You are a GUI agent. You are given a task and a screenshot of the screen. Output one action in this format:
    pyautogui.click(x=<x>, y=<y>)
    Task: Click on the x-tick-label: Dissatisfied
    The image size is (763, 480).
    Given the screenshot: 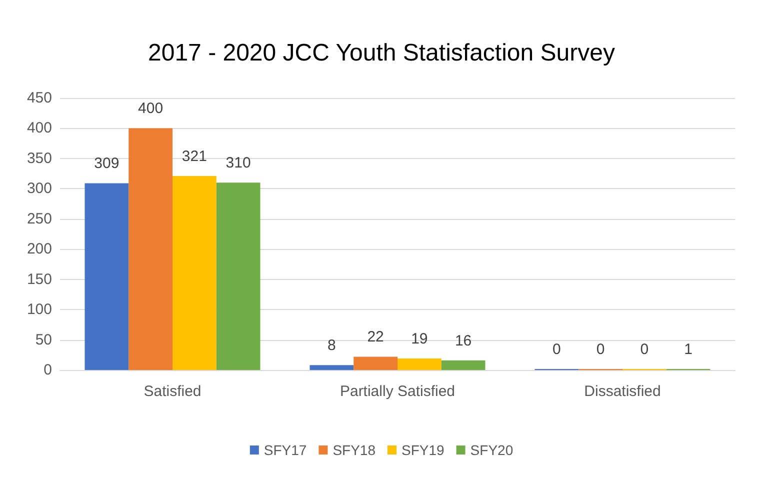 What is the action you would take?
    pyautogui.click(x=622, y=391)
    